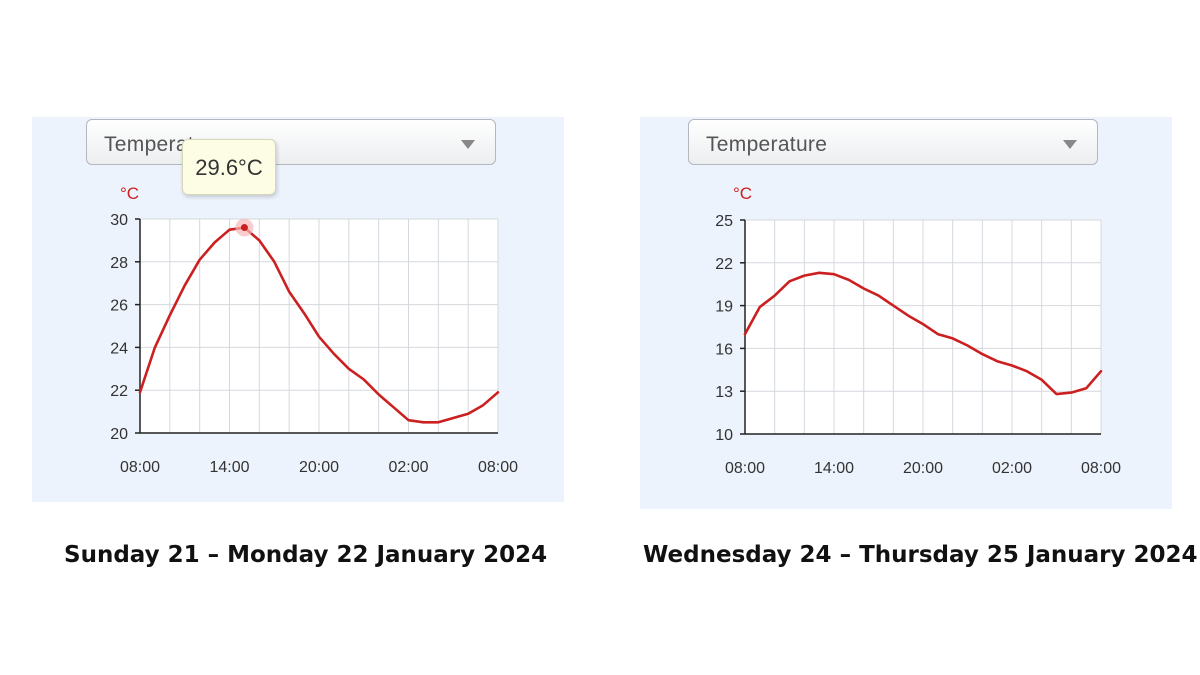  Describe the element at coordinates (767, 144) in the screenshot. I see `metric-dropdown-value: Temperature` at that location.